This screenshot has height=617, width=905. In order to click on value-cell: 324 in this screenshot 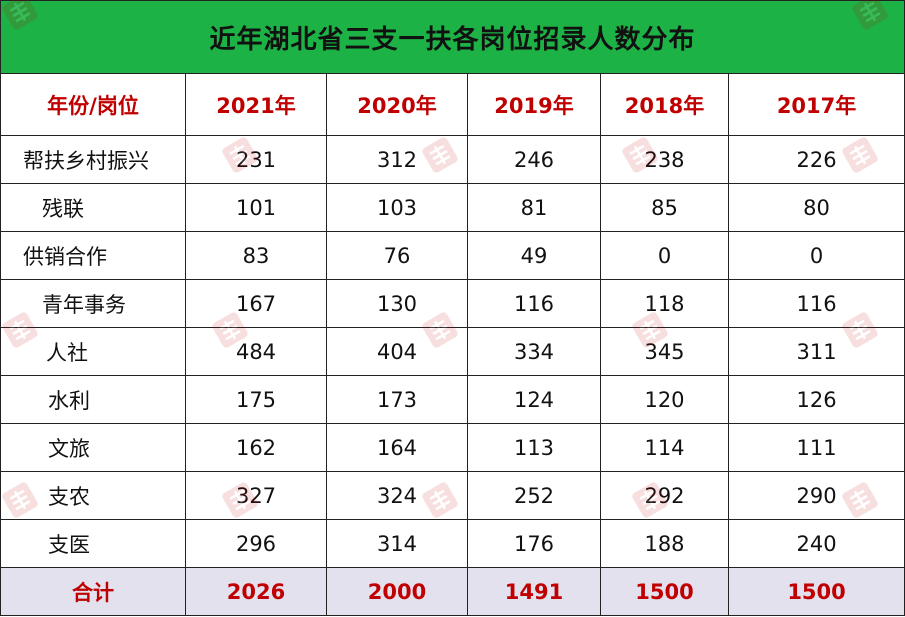, I will do `click(397, 495)`.